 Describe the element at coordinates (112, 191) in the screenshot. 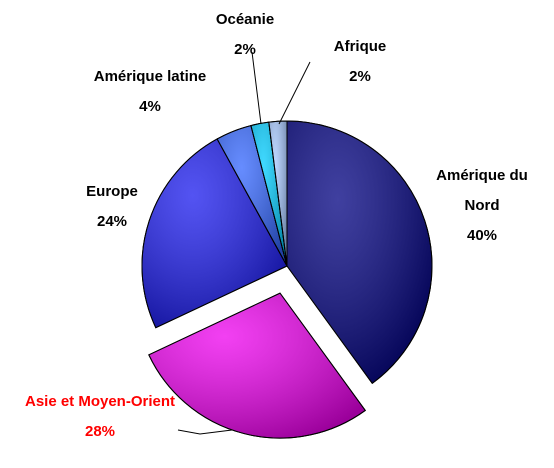

I see `category-name: Europe` at that location.